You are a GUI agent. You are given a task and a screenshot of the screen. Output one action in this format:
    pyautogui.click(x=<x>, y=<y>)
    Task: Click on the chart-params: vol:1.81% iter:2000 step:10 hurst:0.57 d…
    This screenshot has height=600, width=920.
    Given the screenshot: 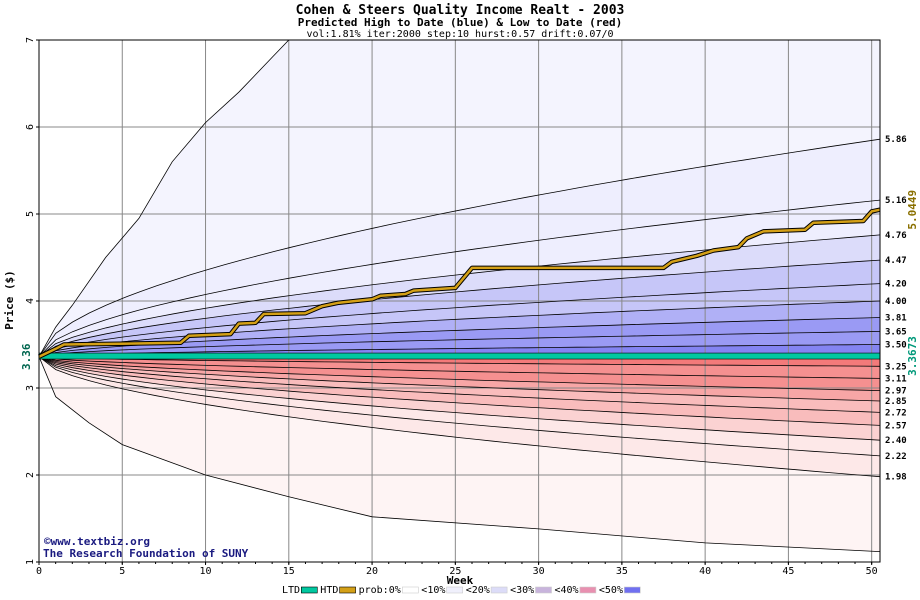 What is the action you would take?
    pyautogui.click(x=459, y=34)
    